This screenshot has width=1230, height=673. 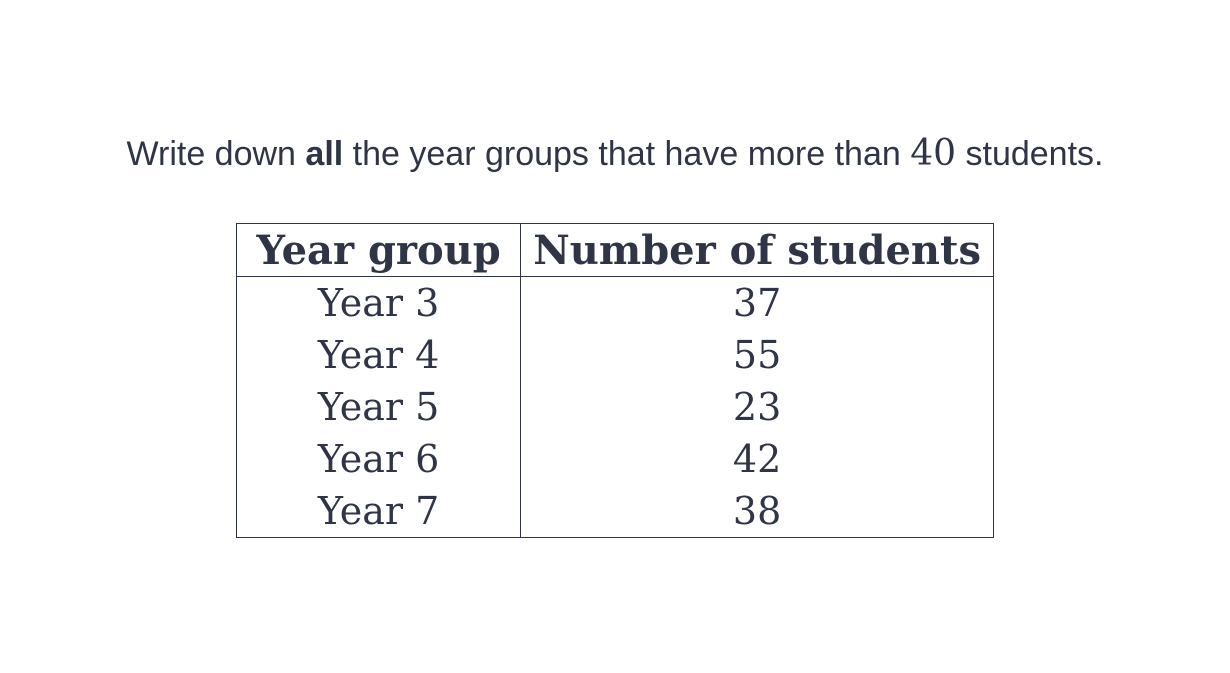 I want to click on table-row: Year 5 23, so click(x=615, y=407).